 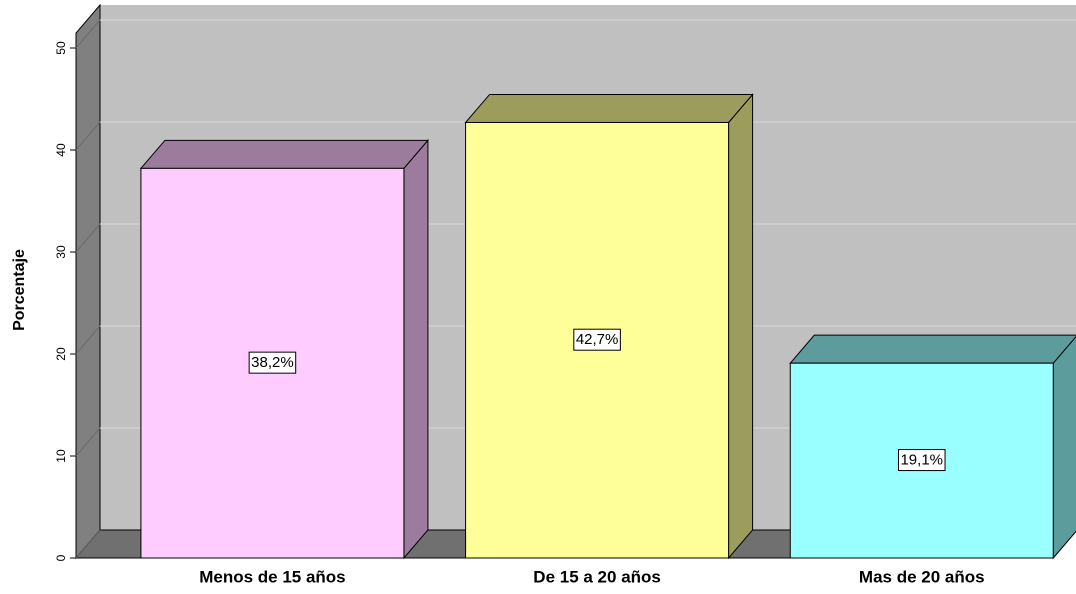 I want to click on left-wall, so click(x=88, y=281).